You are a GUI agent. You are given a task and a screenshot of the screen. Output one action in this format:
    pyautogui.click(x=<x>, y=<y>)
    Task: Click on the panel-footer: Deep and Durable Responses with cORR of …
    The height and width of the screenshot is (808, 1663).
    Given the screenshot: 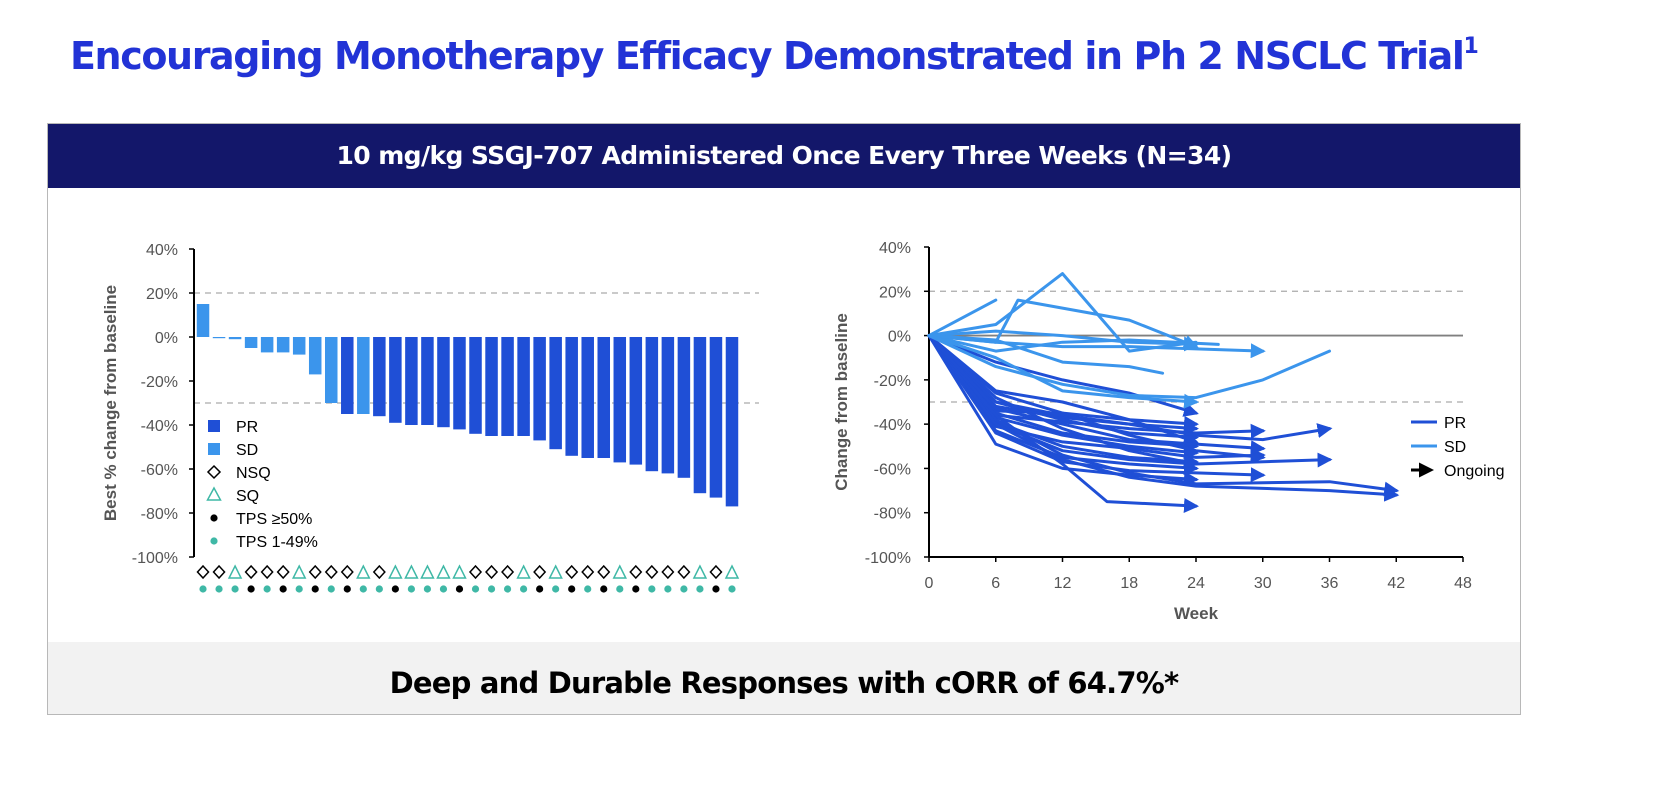 What is the action you would take?
    pyautogui.click(x=784, y=678)
    